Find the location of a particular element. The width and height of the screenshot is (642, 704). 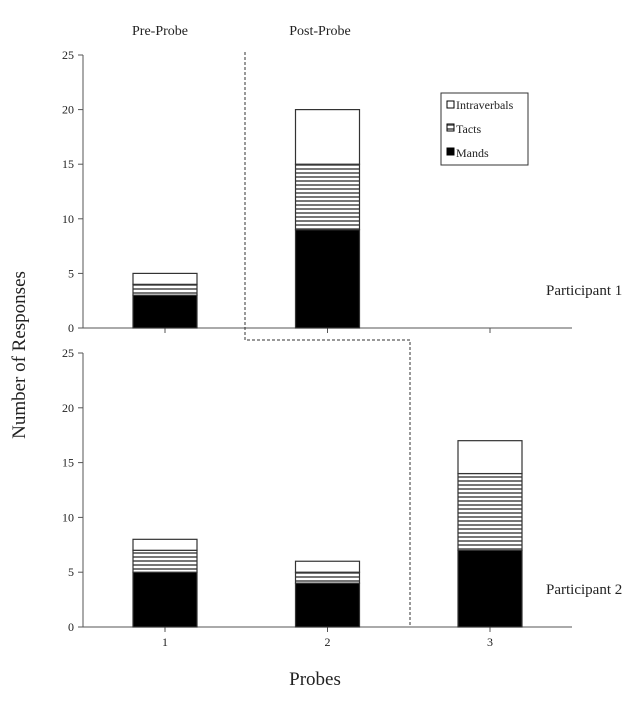

legend-intraverbals: Intraverbals is located at coordinates (485, 105).